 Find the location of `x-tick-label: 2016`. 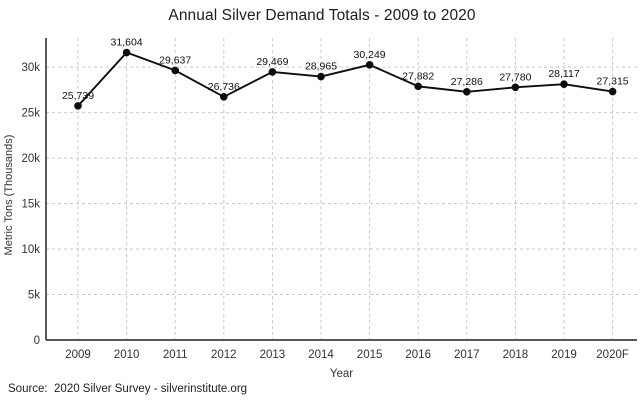

x-tick-label: 2016 is located at coordinates (418, 355).